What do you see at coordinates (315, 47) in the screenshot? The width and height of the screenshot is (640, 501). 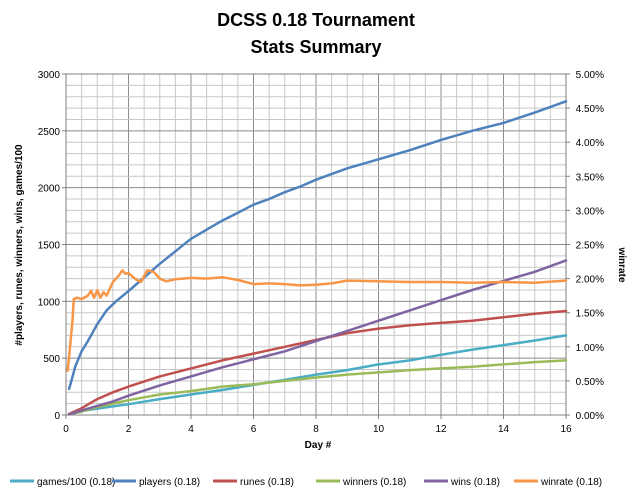 I see `chart-subtitle: Stats Summary` at bounding box center [315, 47].